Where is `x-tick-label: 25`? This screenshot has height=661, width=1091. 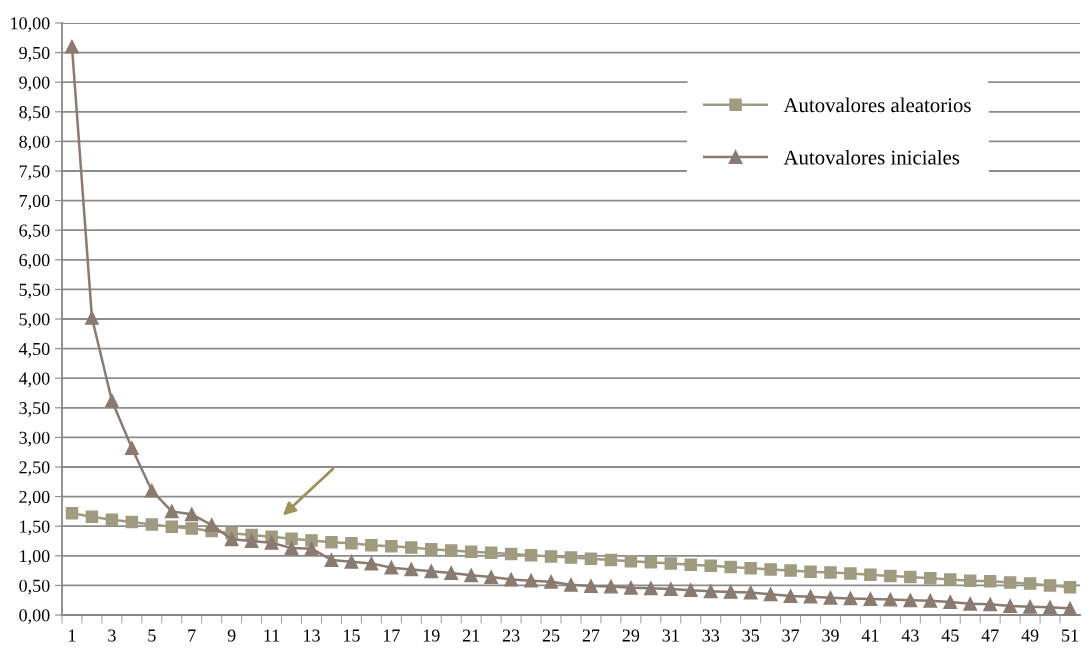
x-tick-label: 25 is located at coordinates (551, 635).